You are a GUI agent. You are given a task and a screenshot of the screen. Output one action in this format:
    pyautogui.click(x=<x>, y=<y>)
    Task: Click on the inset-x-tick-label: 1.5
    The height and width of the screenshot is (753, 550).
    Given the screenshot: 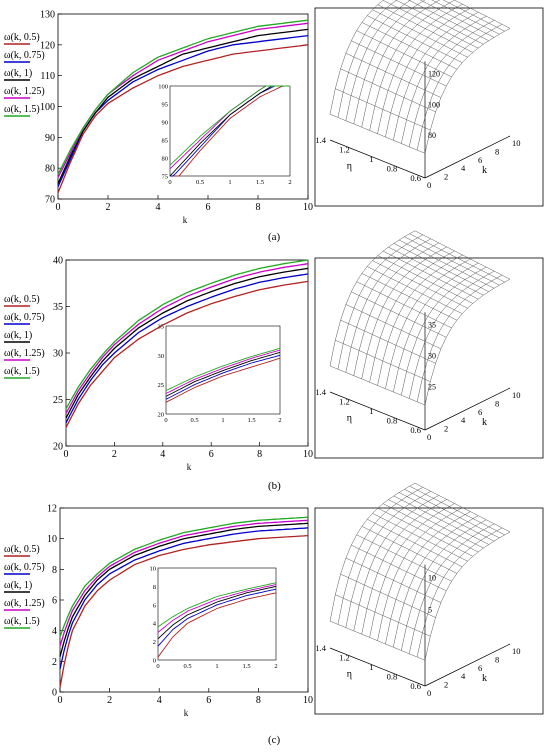 What is the action you would take?
    pyautogui.click(x=246, y=666)
    